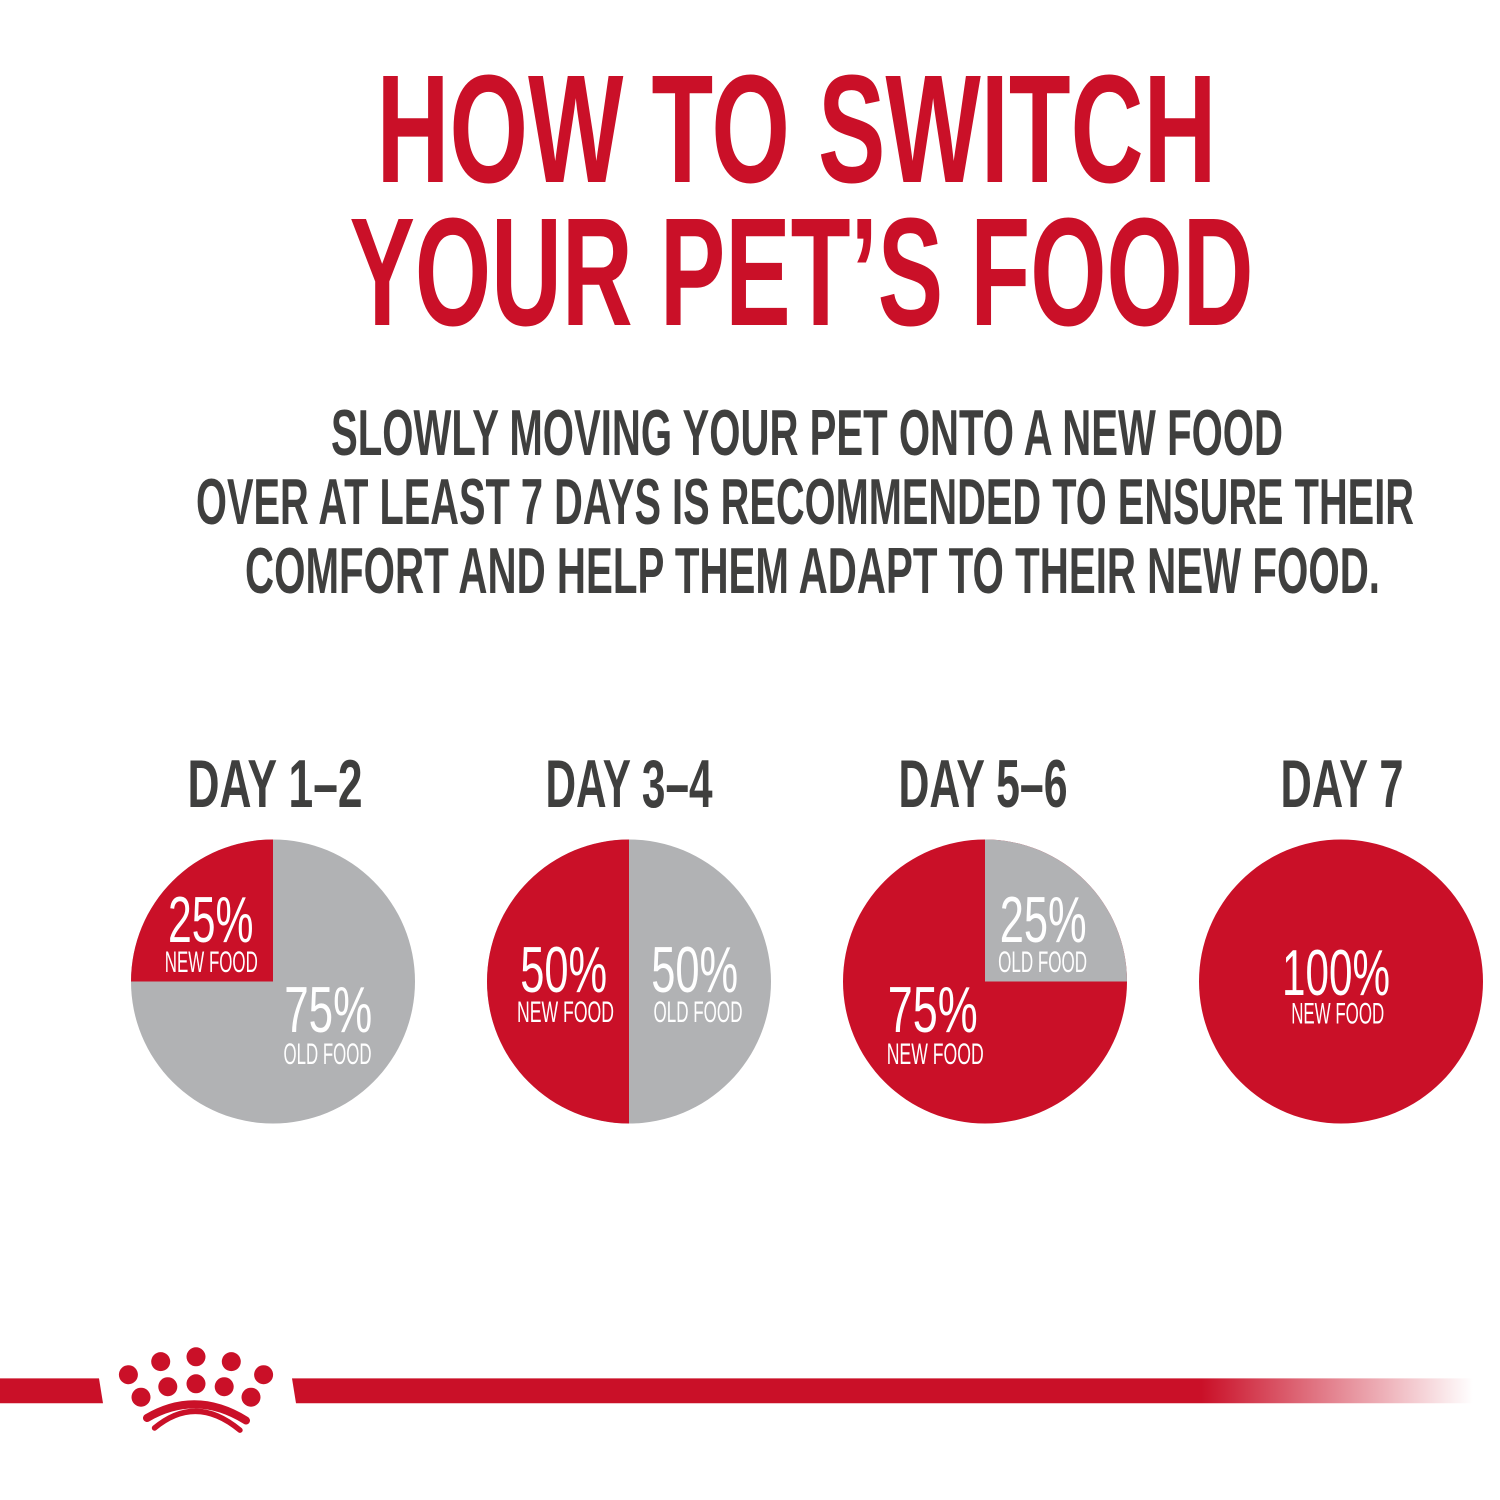 The image size is (1500, 1500). I want to click on svg-text: HOW TO SWITCH, so click(797, 129).